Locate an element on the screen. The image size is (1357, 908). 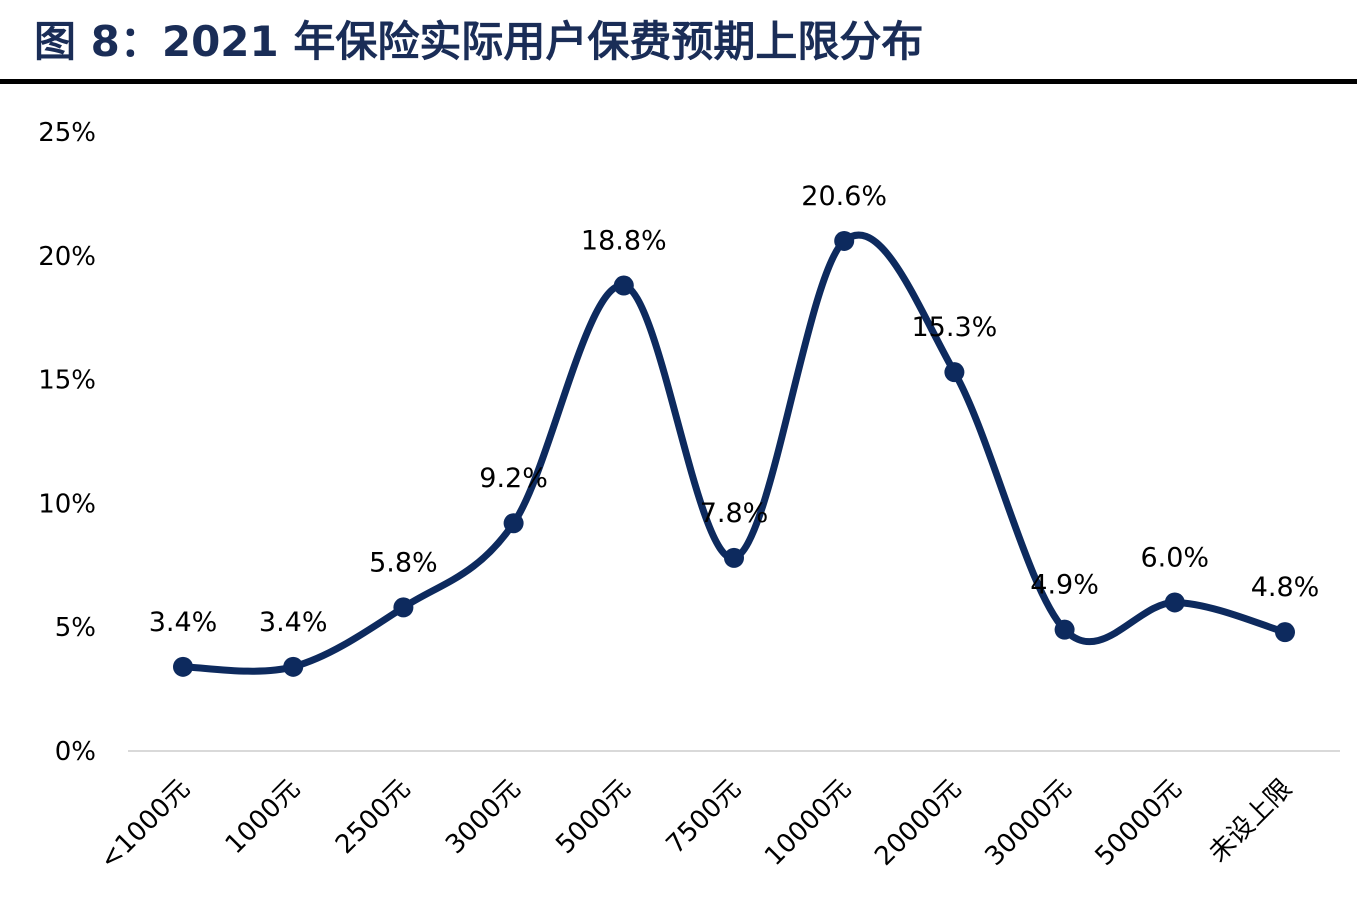
x-tick-label: 未设上限 is located at coordinates (1250, 821).